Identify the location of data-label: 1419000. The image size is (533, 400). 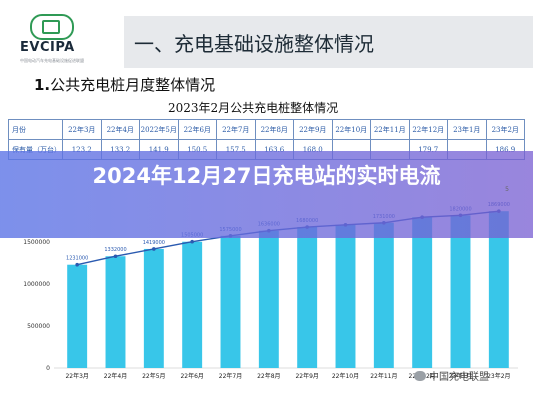
(154, 243).